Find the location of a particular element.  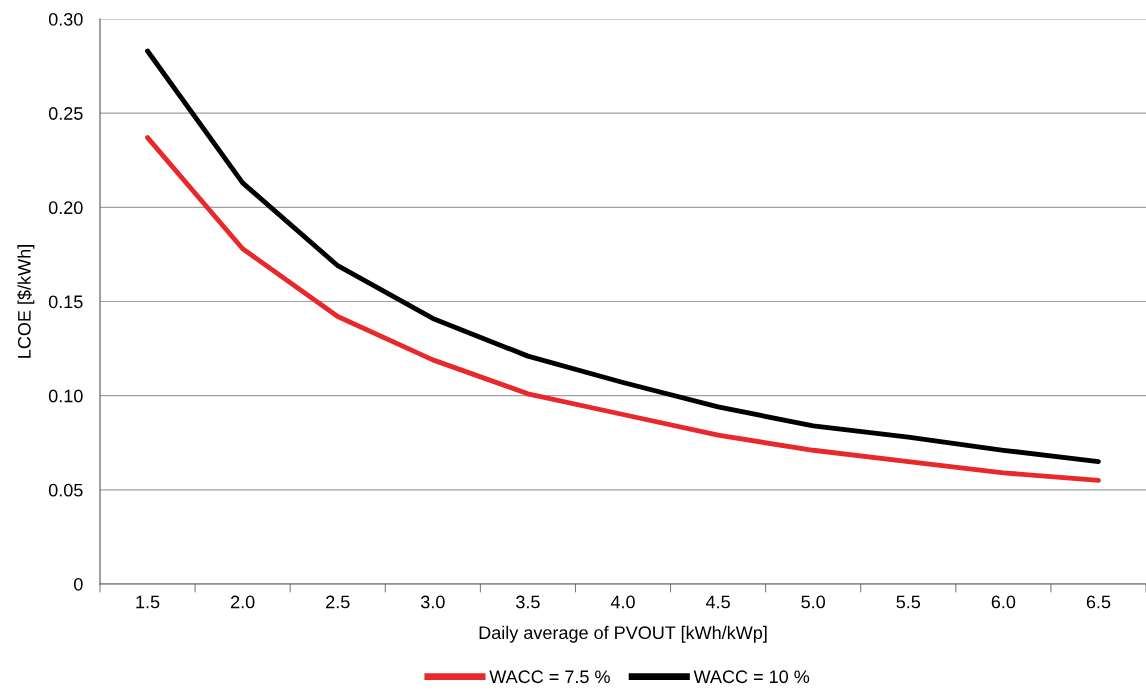

y-tick-label: 0.10 is located at coordinates (65, 396).